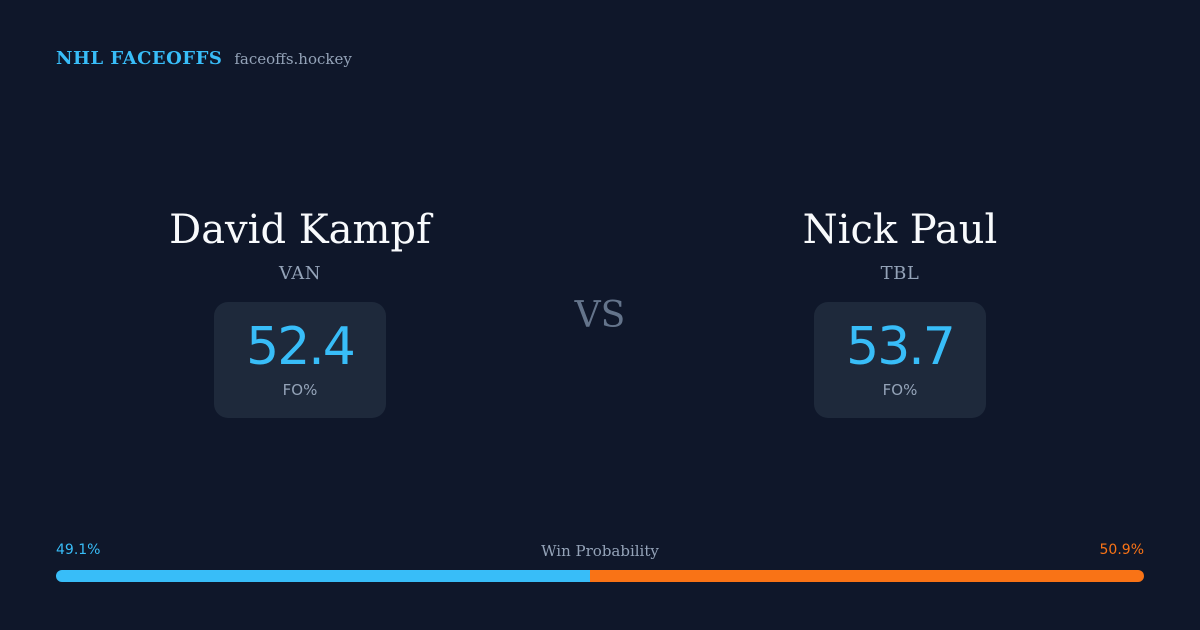 Image resolution: width=1200 pixels, height=630 pixels. I want to click on brand-name: NHL FACEOFFS, so click(139, 58).